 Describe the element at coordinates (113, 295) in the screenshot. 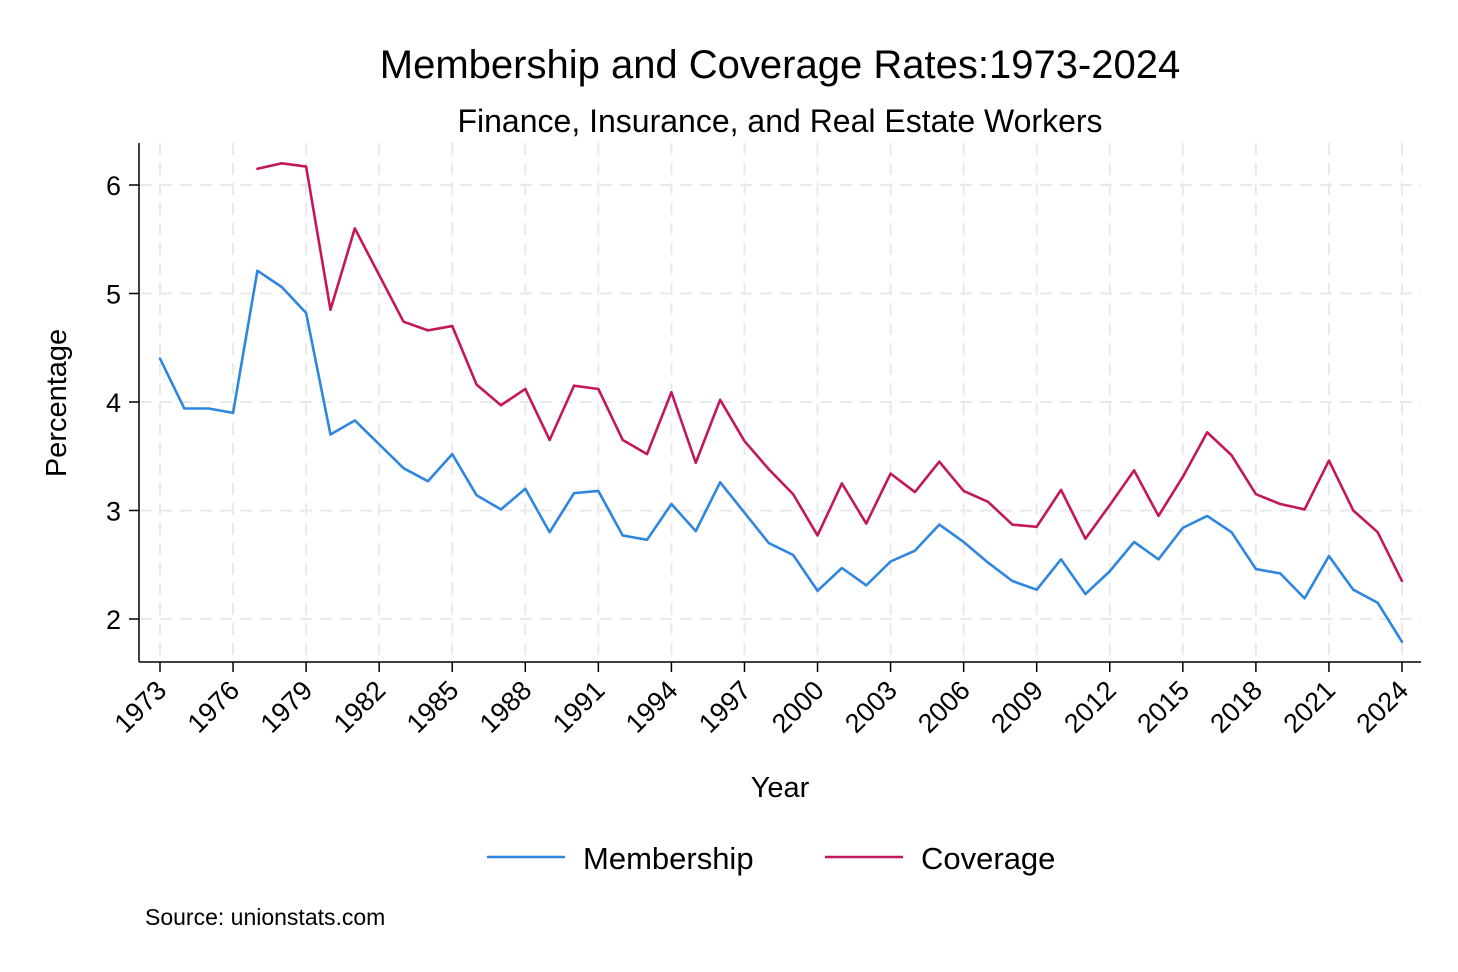

I see `y-tick-label: 5` at that location.